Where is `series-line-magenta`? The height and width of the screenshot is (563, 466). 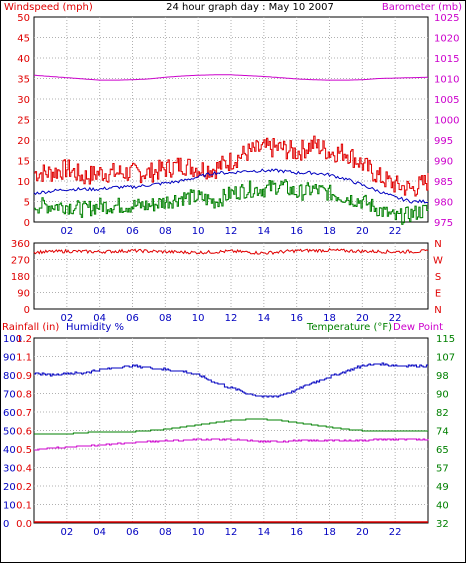
series-line-magenta is located at coordinates (231, 444).